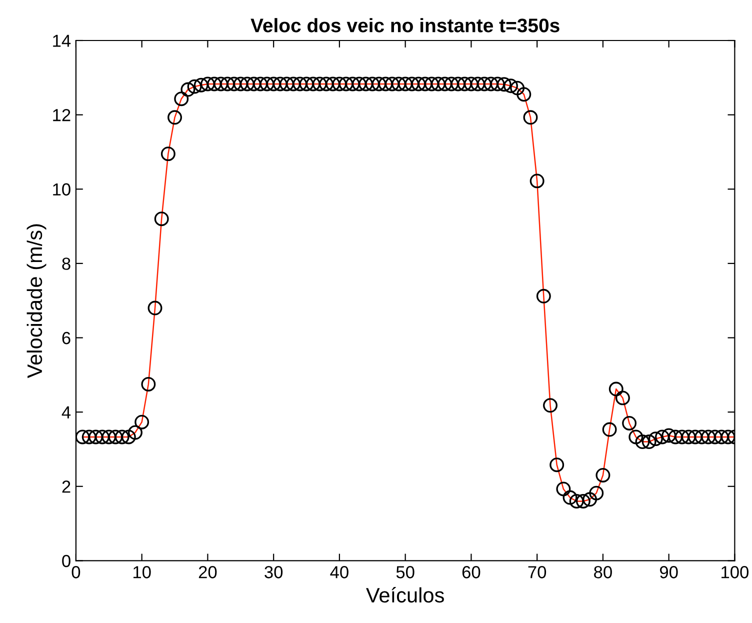 This screenshot has width=752, height=623. What do you see at coordinates (207, 572) in the screenshot?
I see `x-tick-label: 20` at bounding box center [207, 572].